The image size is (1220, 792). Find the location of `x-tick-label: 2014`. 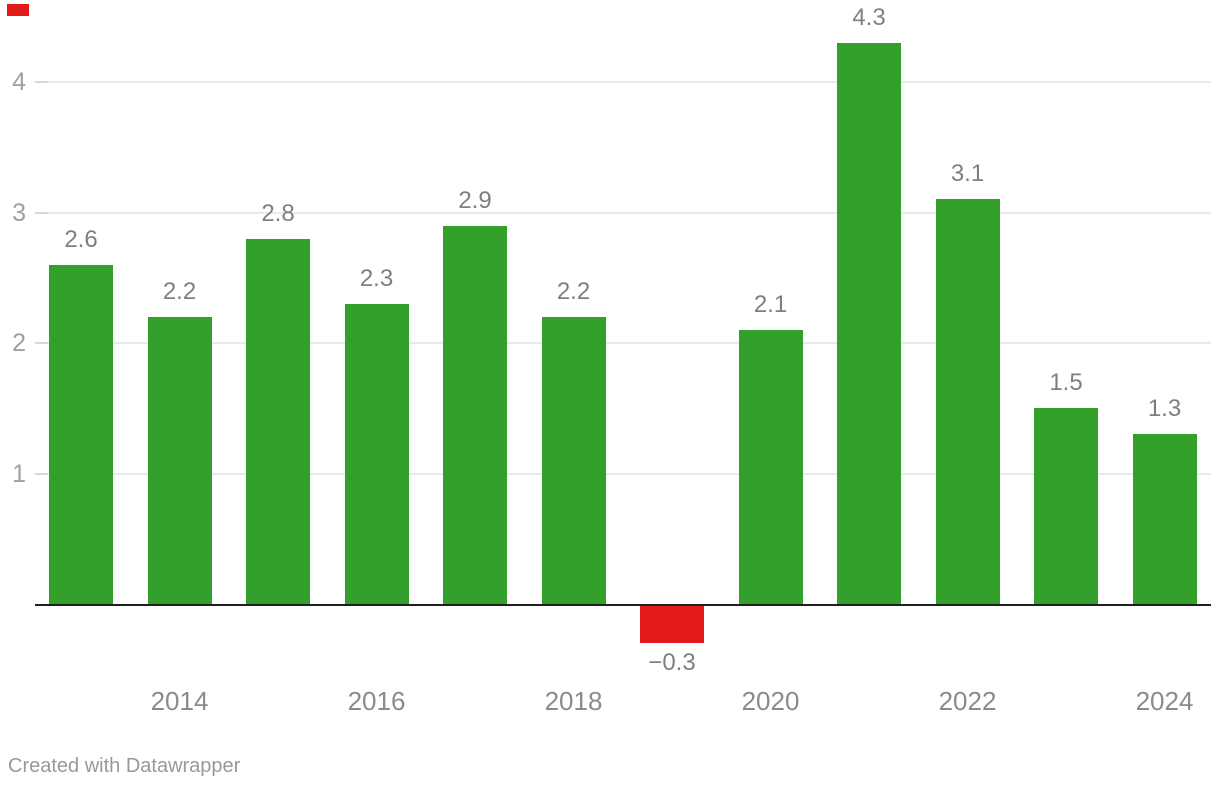

x-tick-label: 2014 is located at coordinates (179, 701).